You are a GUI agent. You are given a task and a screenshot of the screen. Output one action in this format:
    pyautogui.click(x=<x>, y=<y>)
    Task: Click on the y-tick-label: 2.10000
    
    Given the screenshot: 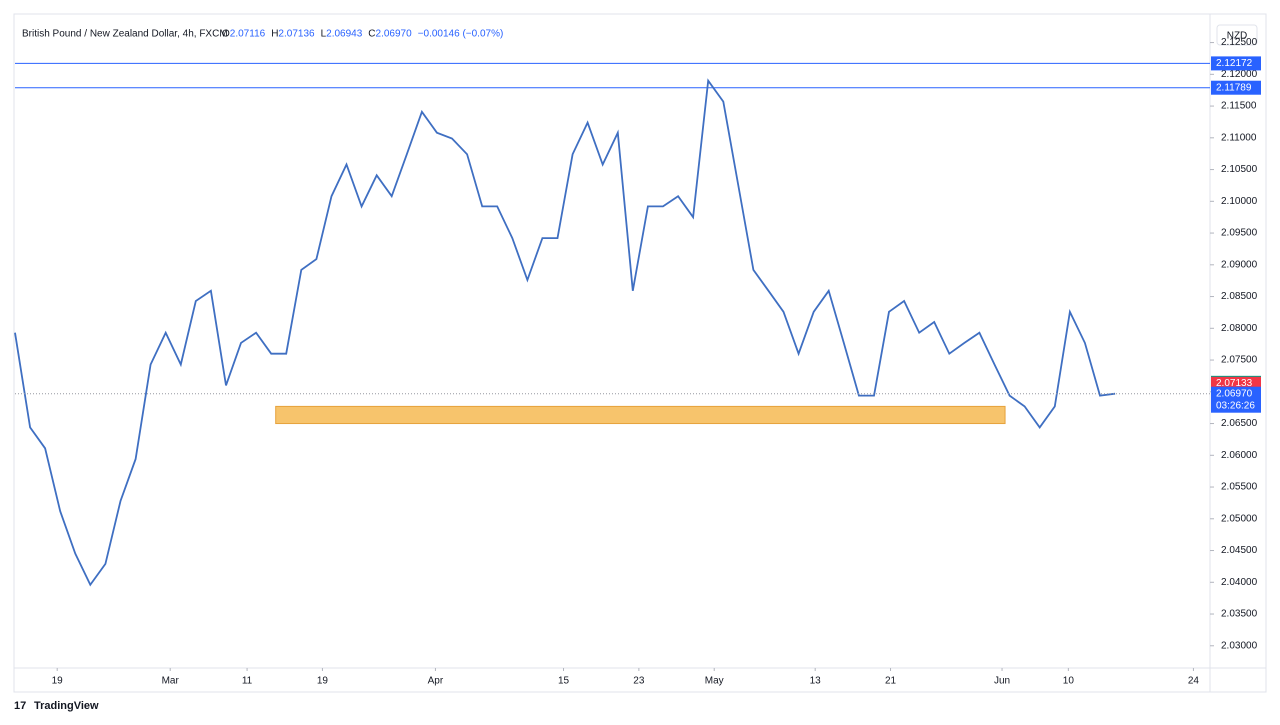 What is the action you would take?
    pyautogui.click(x=1239, y=201)
    